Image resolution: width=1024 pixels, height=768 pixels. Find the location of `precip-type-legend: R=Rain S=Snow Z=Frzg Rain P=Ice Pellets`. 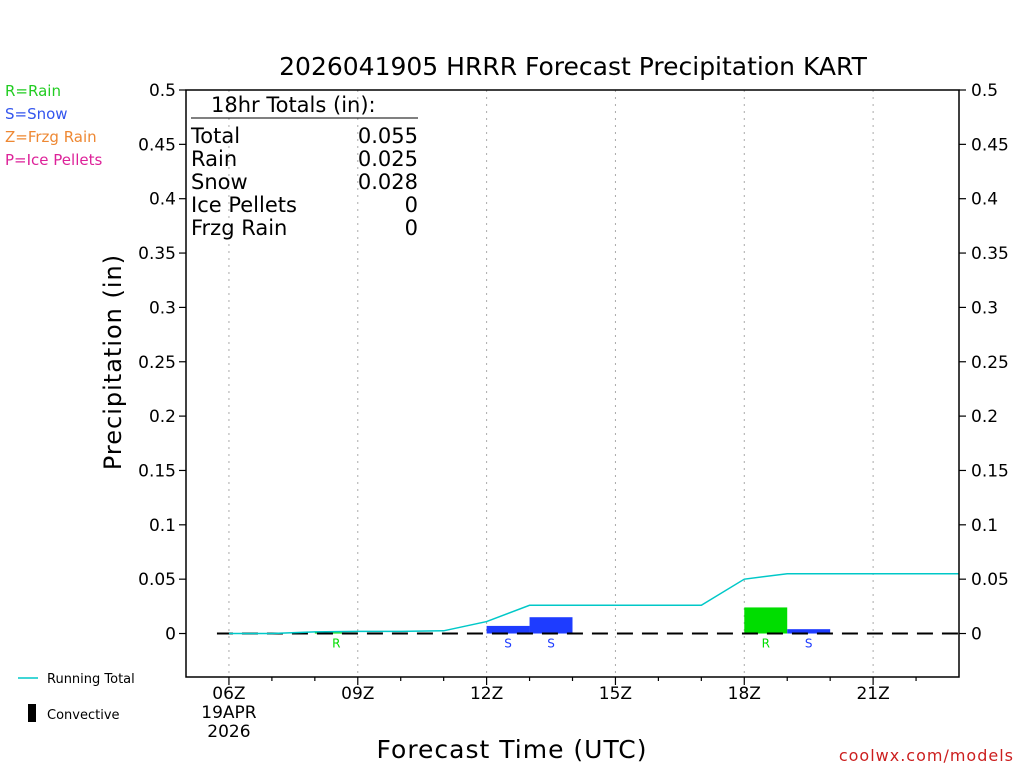

precip-type-legend: R=Rain S=Snow Z=Frzg Rain P=Ice Pellets is located at coordinates (53, 125).